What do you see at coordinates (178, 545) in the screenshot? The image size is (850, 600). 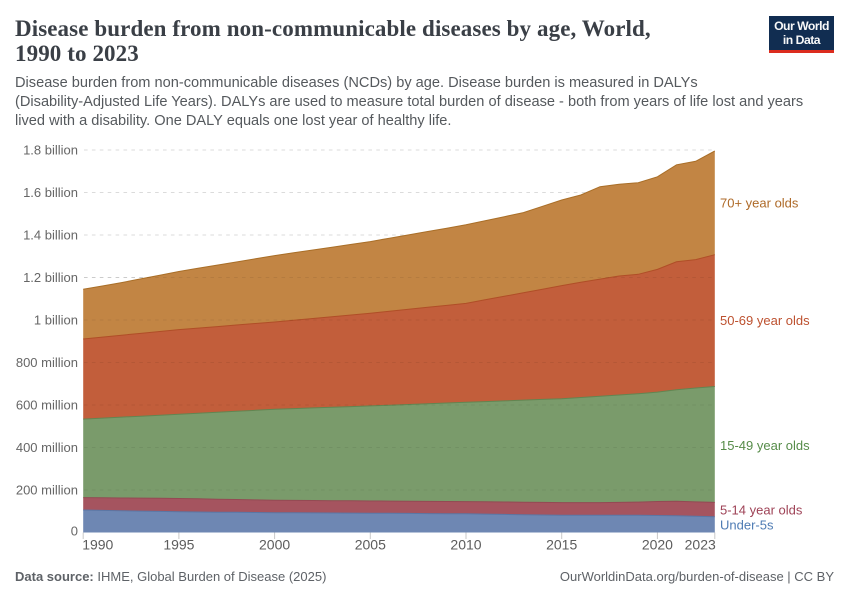 I see `svg-text: 1995` at bounding box center [178, 545].